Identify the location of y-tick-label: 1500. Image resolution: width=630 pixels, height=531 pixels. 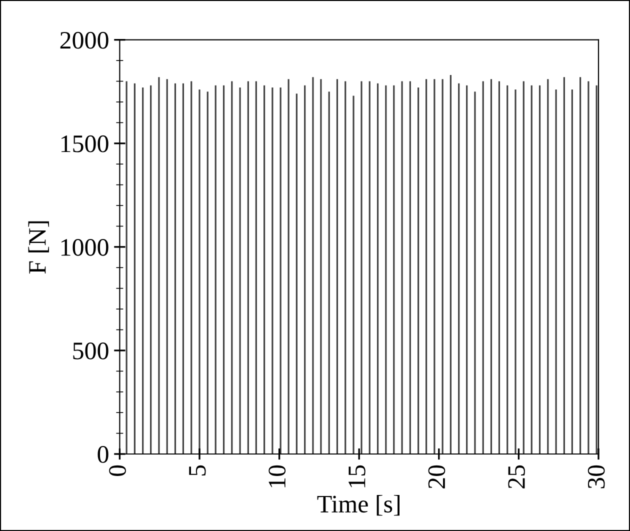
(84, 143).